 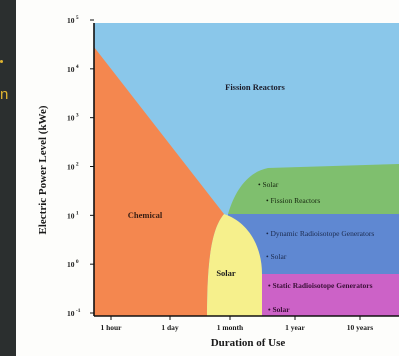 I want to click on green-bullet-2: • Fission Reactors, so click(x=293, y=200).